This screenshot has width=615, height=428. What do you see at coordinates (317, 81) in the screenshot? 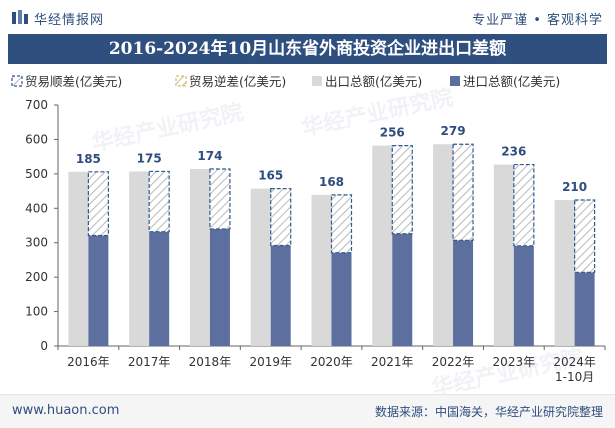
I see `legend-swatch-export` at bounding box center [317, 81].